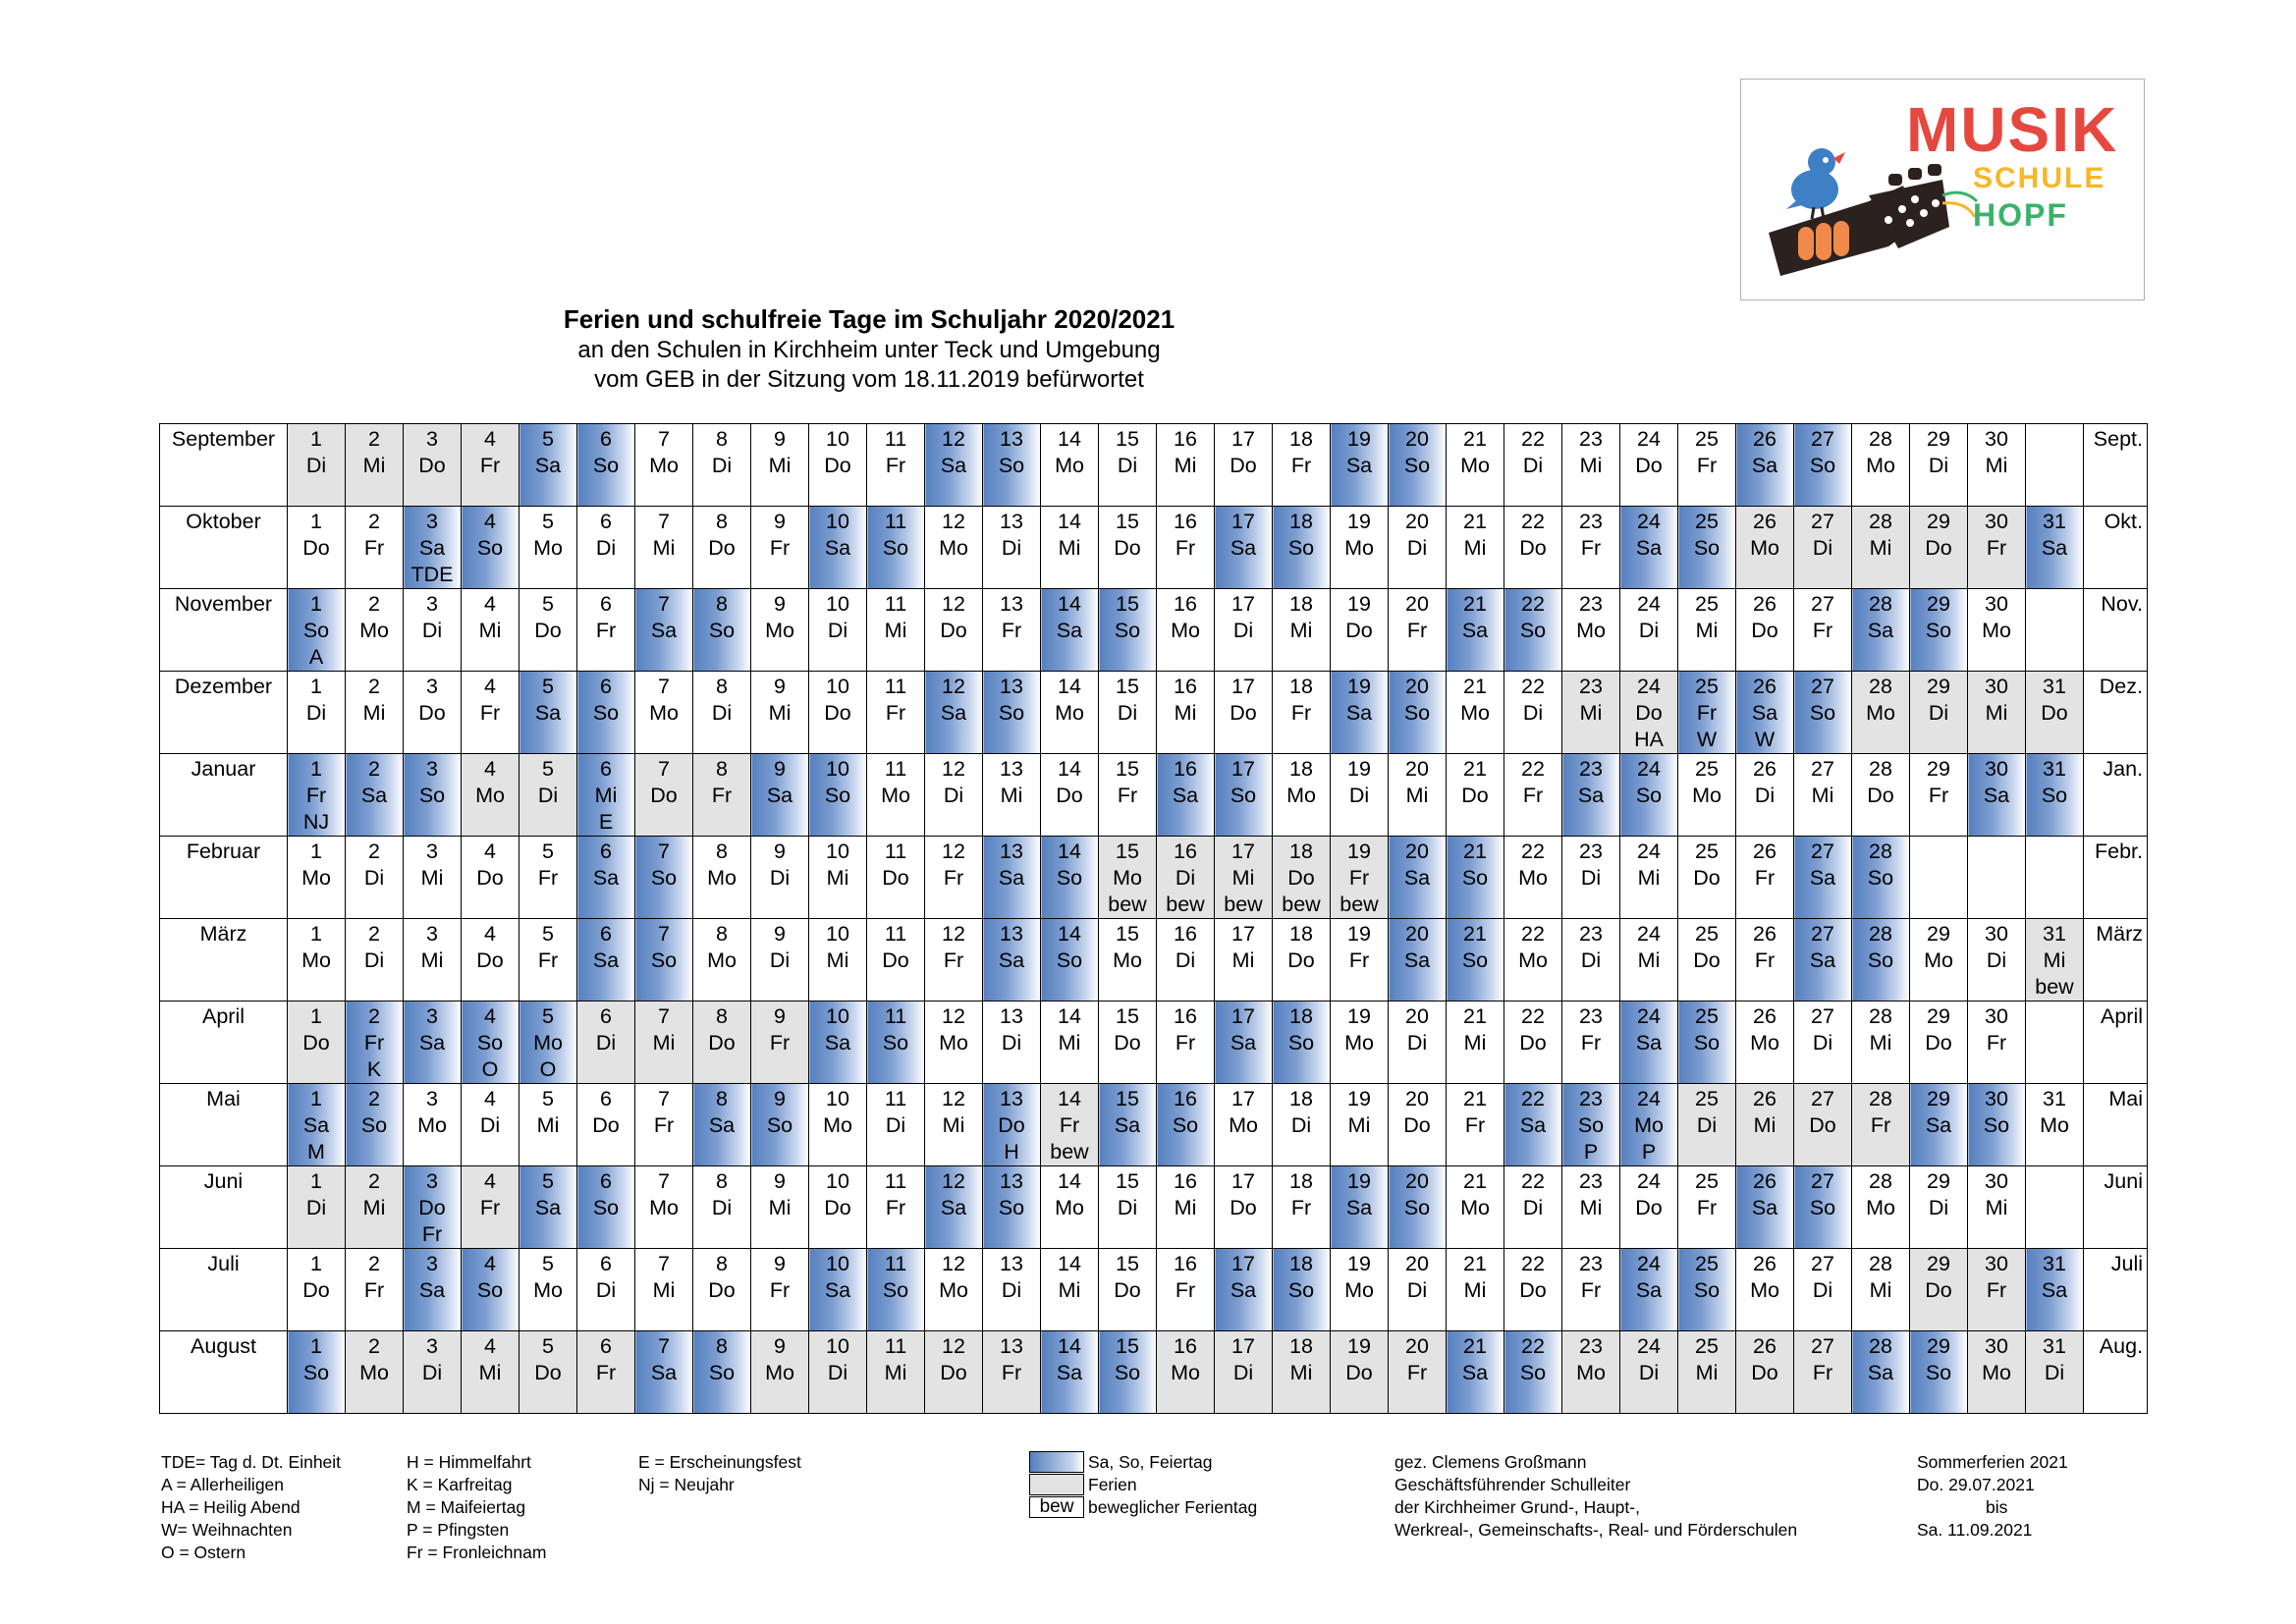 This screenshot has height=1624, width=2296. I want to click on day-cell: 24 Sa, so click(1648, 547).